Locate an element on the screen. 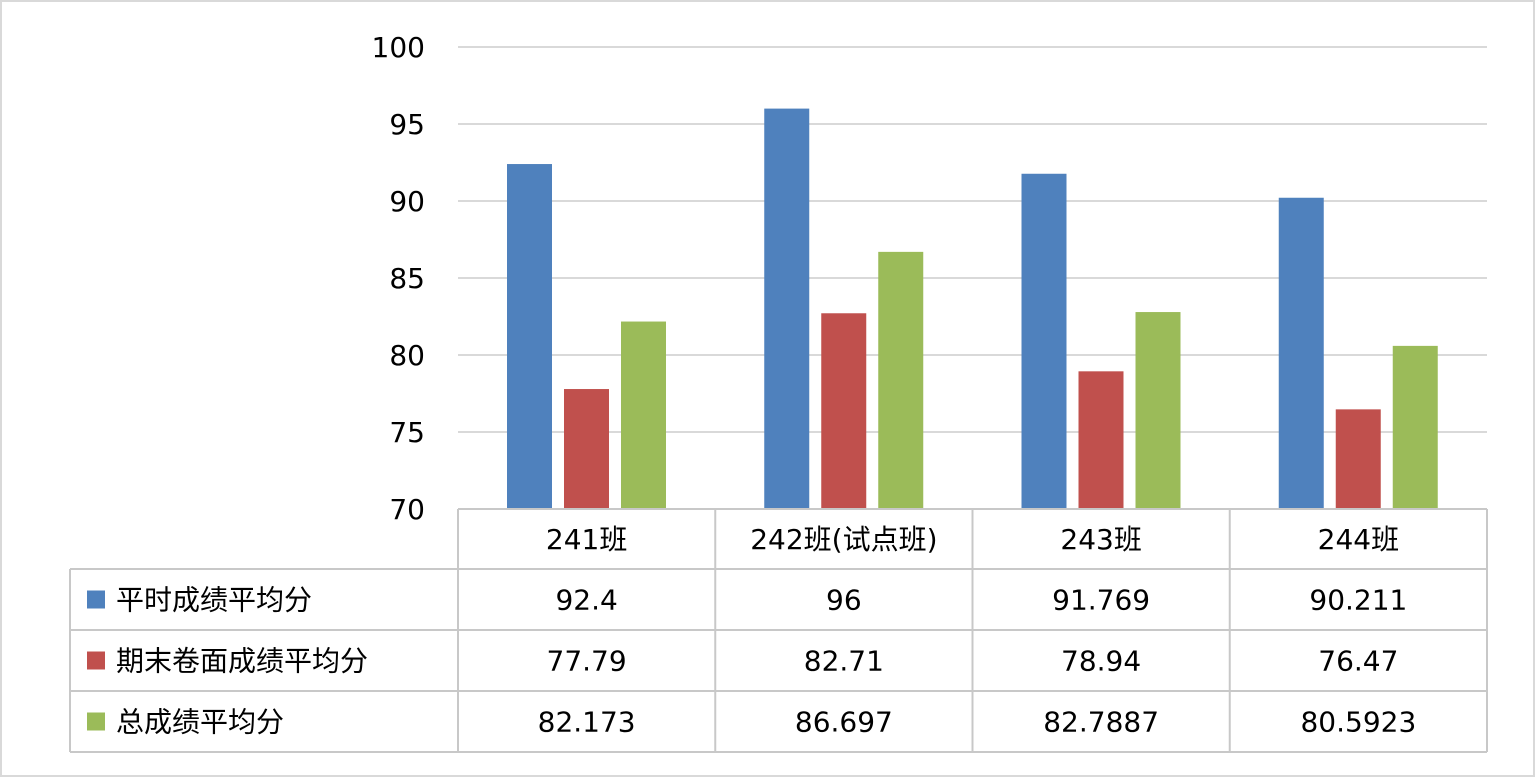 This screenshot has width=1535, height=777. data-label-s2-c1: 86.697 is located at coordinates (844, 722).